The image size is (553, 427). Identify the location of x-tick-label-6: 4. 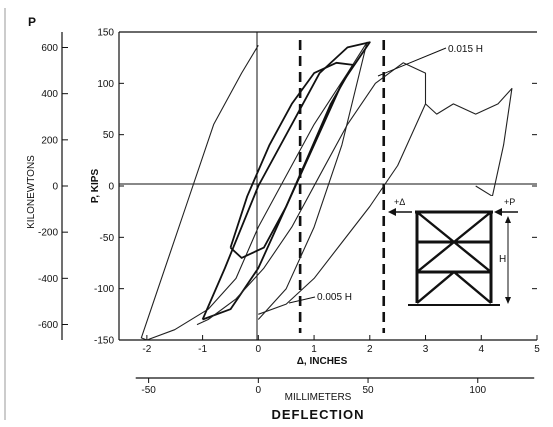
(481, 349).